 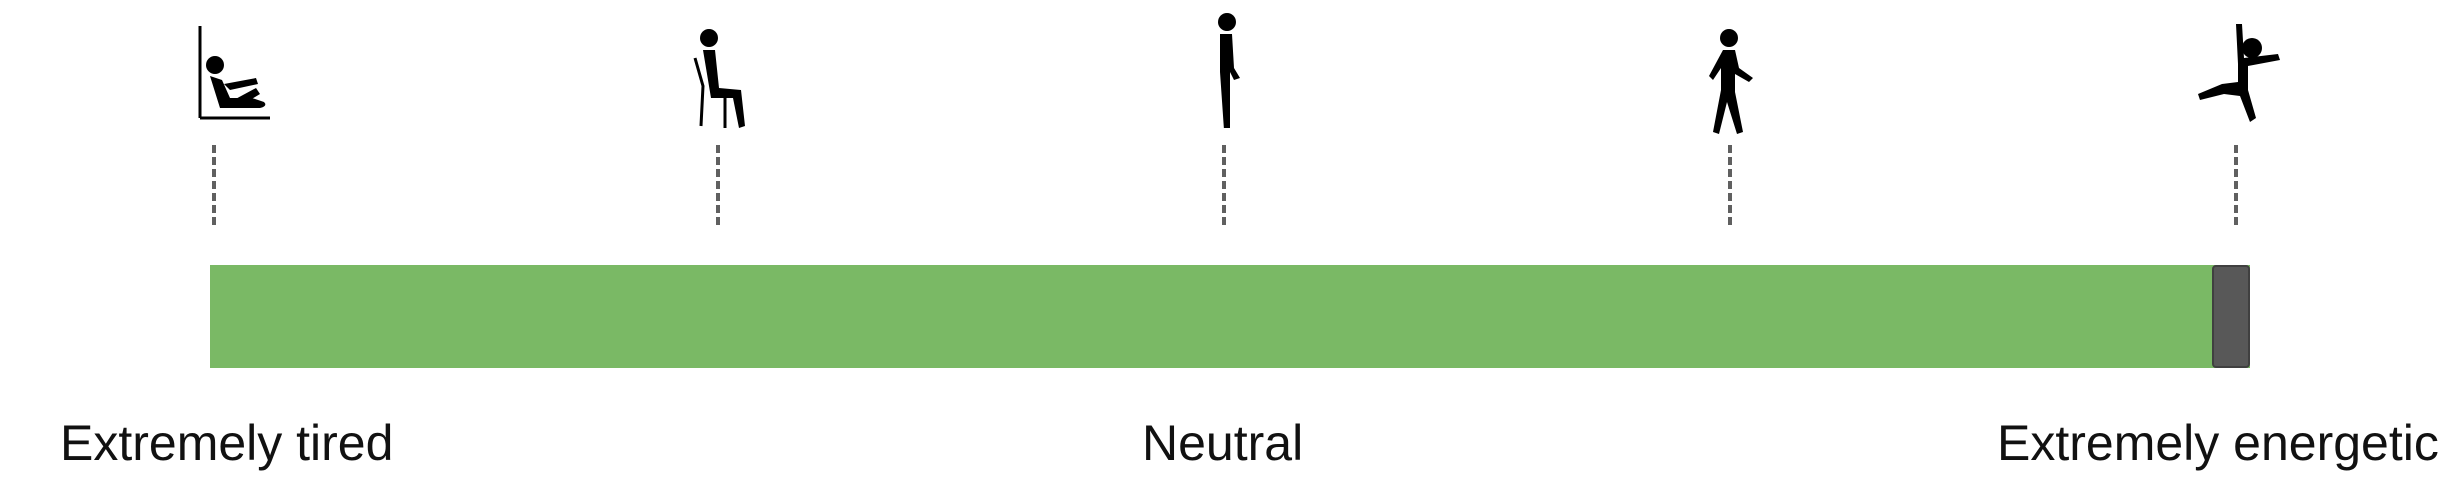 What do you see at coordinates (1223, 443) in the screenshot?
I see `label-mid: Neutral` at bounding box center [1223, 443].